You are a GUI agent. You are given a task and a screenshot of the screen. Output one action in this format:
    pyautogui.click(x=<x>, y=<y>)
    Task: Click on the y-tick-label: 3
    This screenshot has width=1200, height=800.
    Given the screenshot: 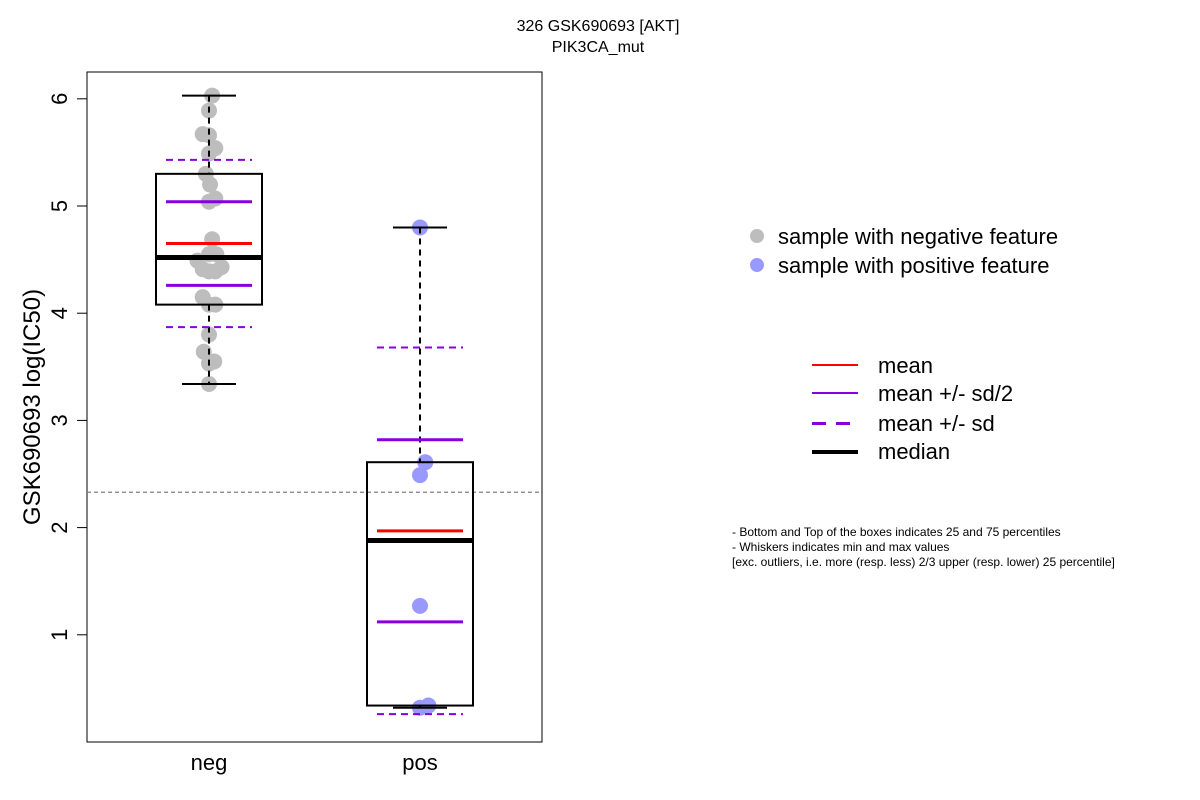 What is the action you would take?
    pyautogui.click(x=59, y=420)
    